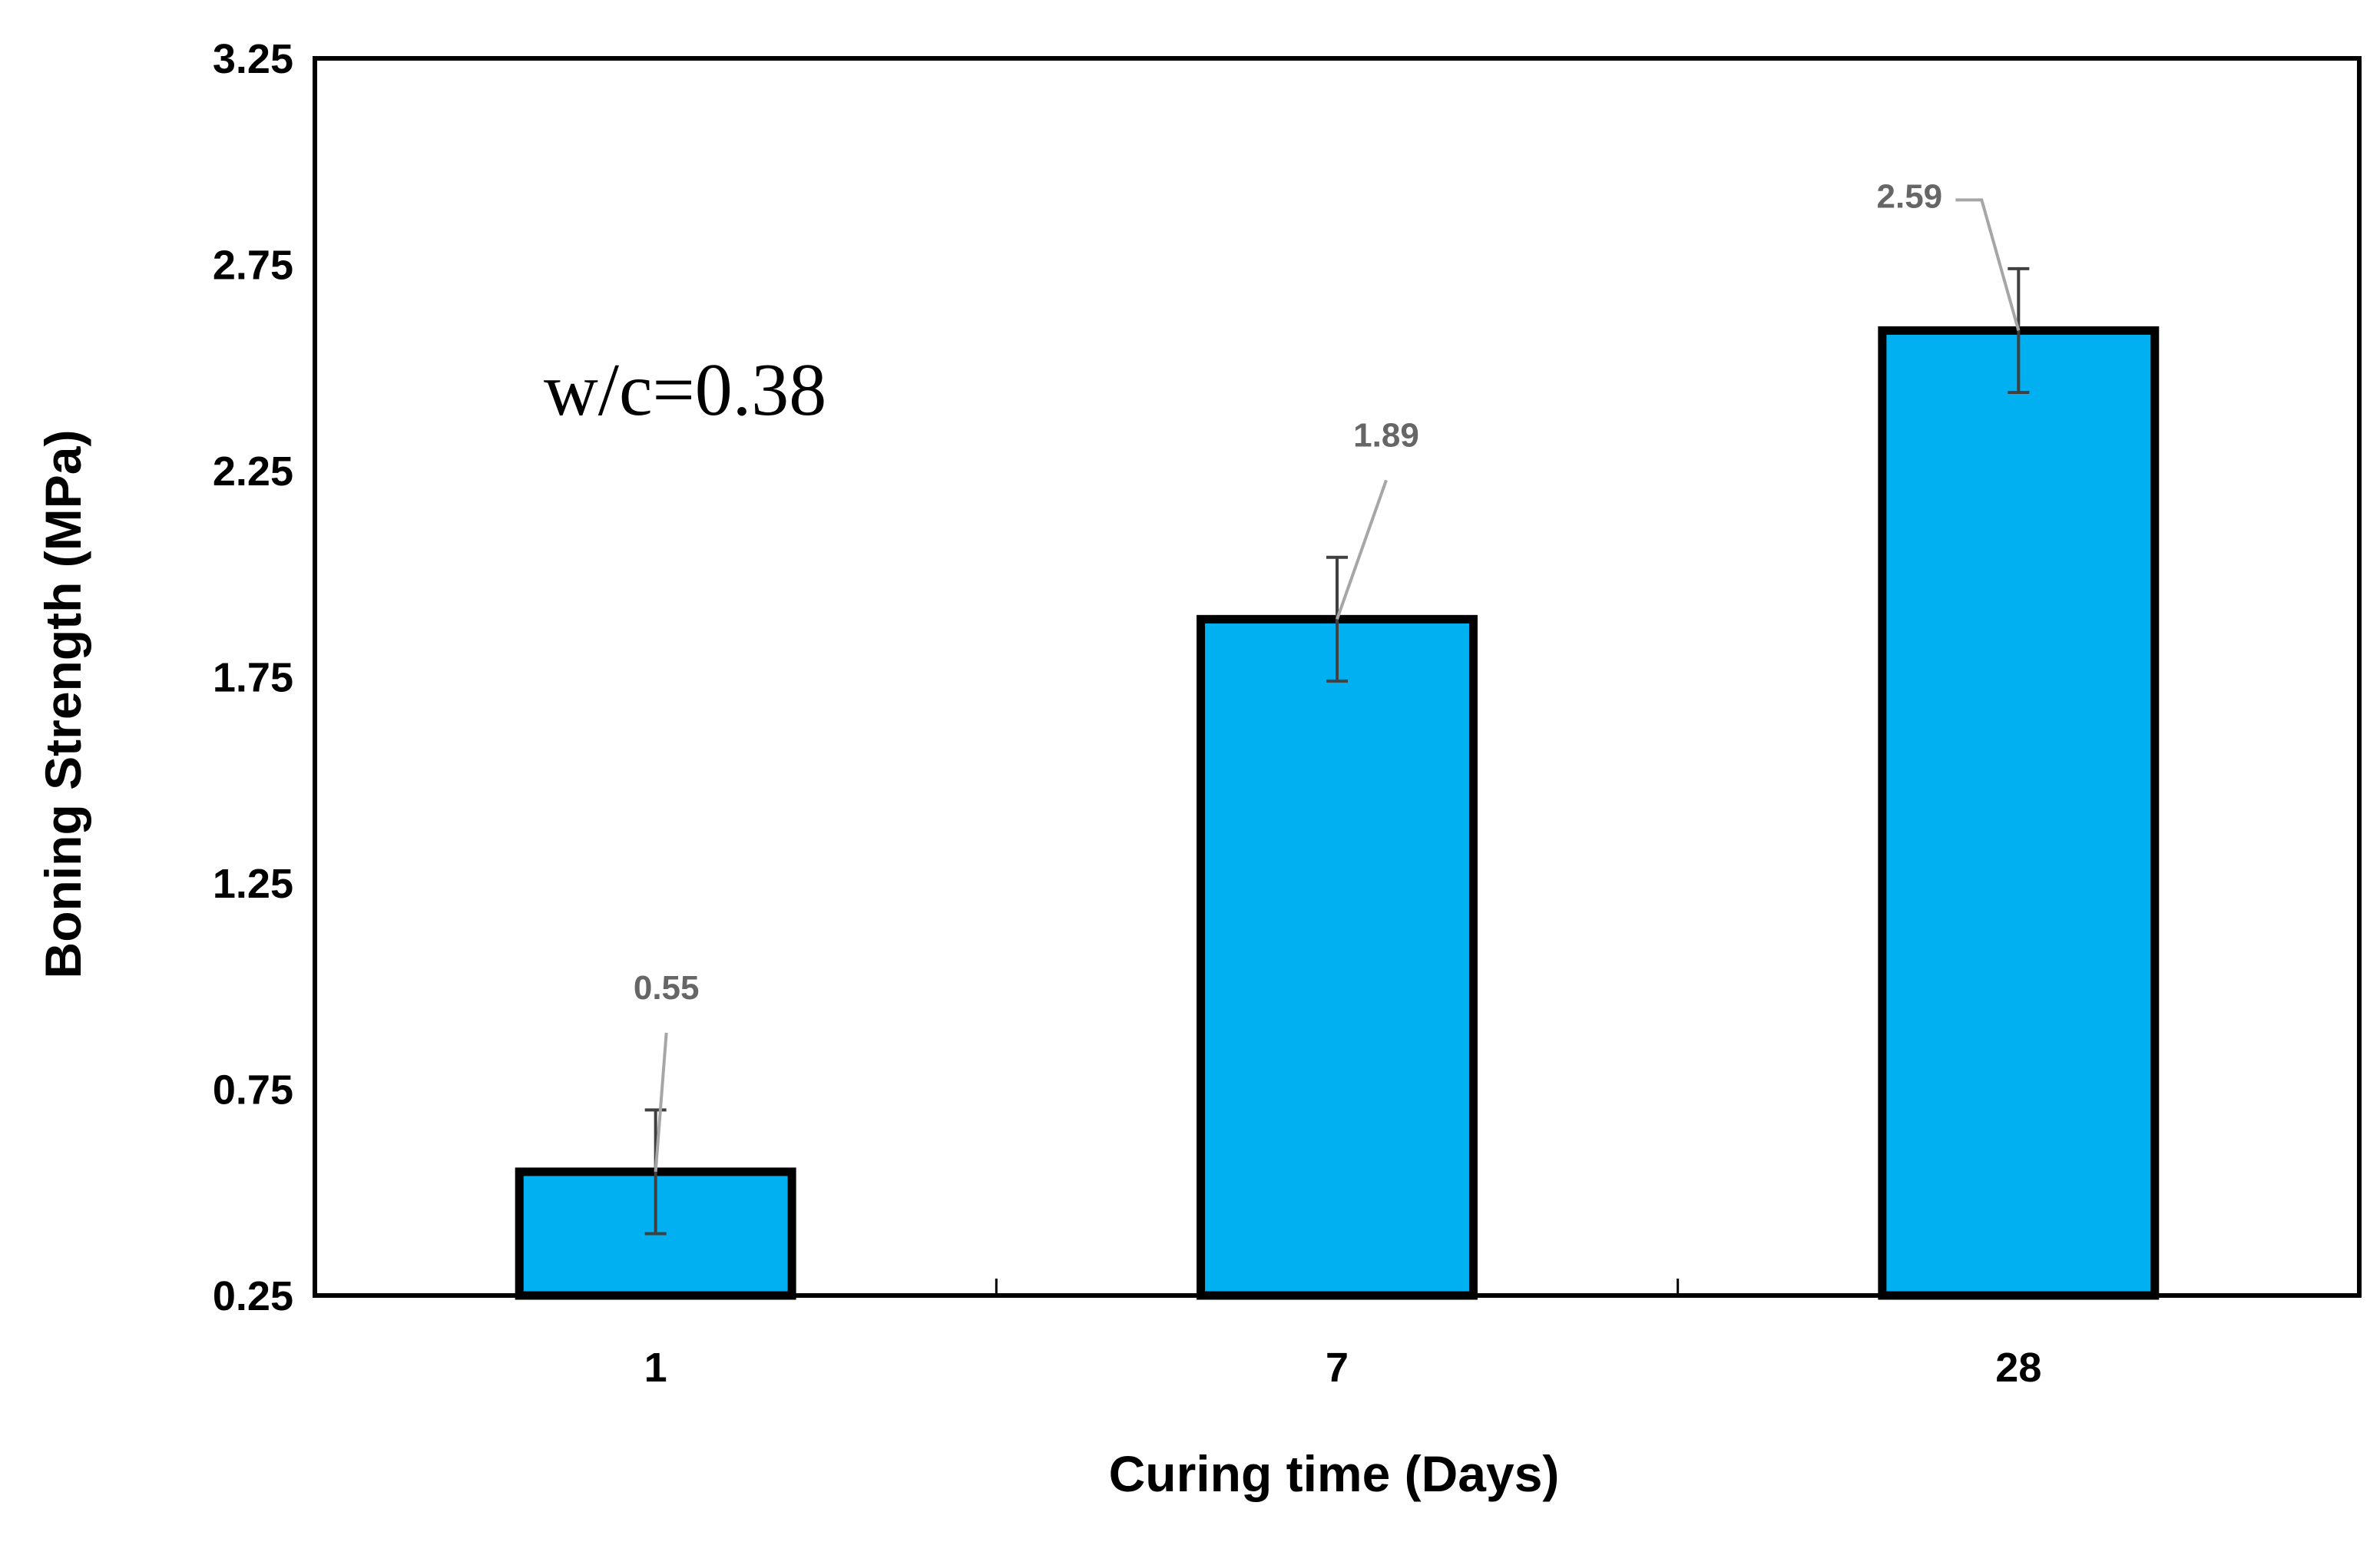  I want to click on x-tick-marks, so click(1337, 1287).